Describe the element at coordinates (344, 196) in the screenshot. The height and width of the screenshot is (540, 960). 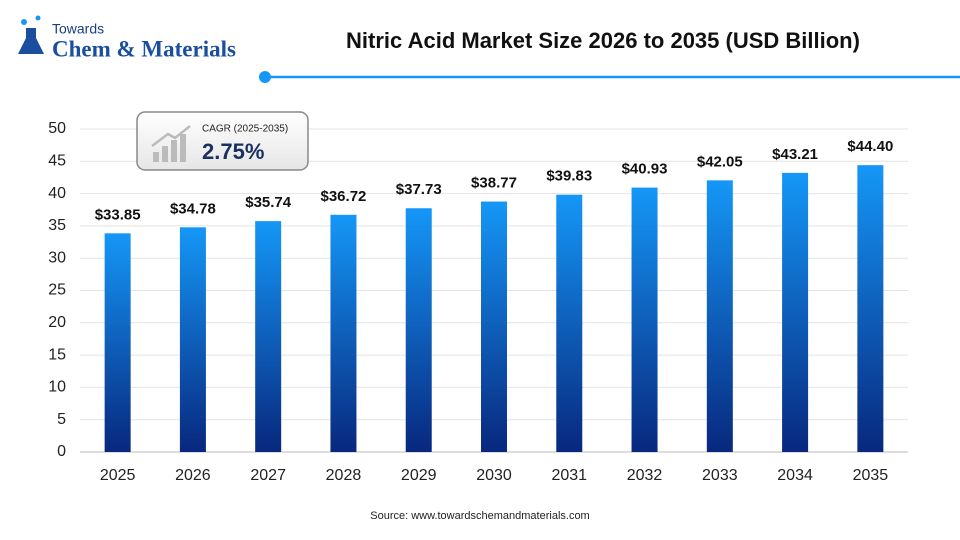
I see `value-label: $36.72` at that location.